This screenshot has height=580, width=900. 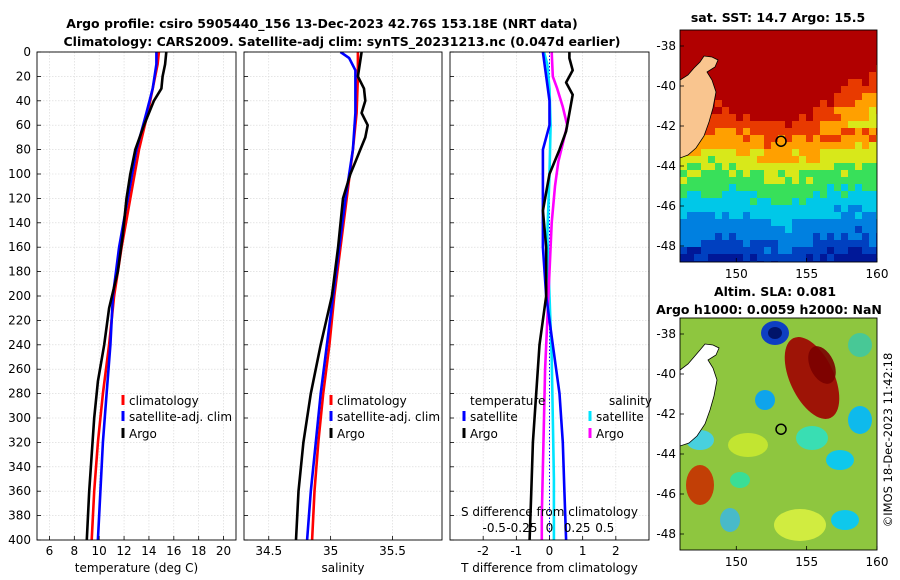 What do you see at coordinates (730, 520) in the screenshot?
I see `sla-anomaly-blob` at bounding box center [730, 520].